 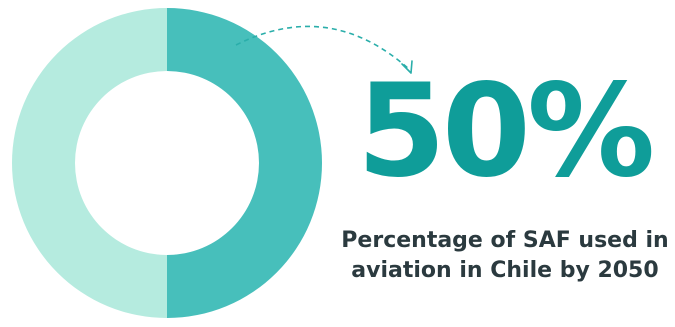 What do you see at coordinates (323, 48) in the screenshot?
I see `arrow-curve` at bounding box center [323, 48].